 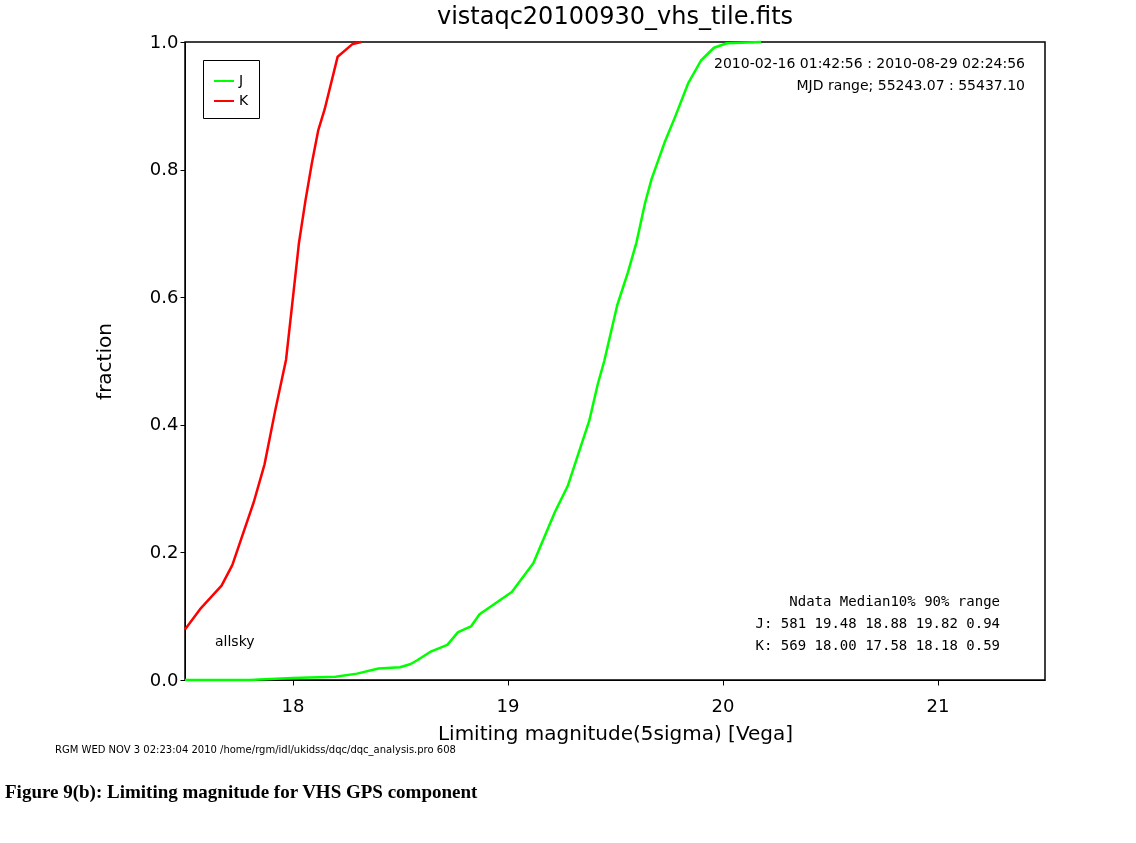 What do you see at coordinates (273, 335) in the screenshot?
I see `line-series` at bounding box center [273, 335].